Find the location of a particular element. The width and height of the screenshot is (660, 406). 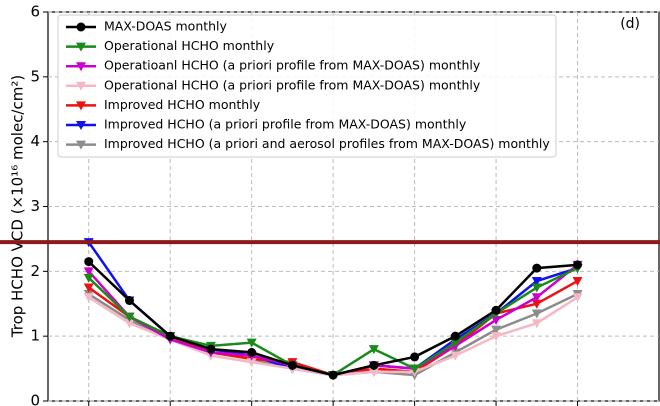

y-tick-label: 4 is located at coordinates (35, 141).